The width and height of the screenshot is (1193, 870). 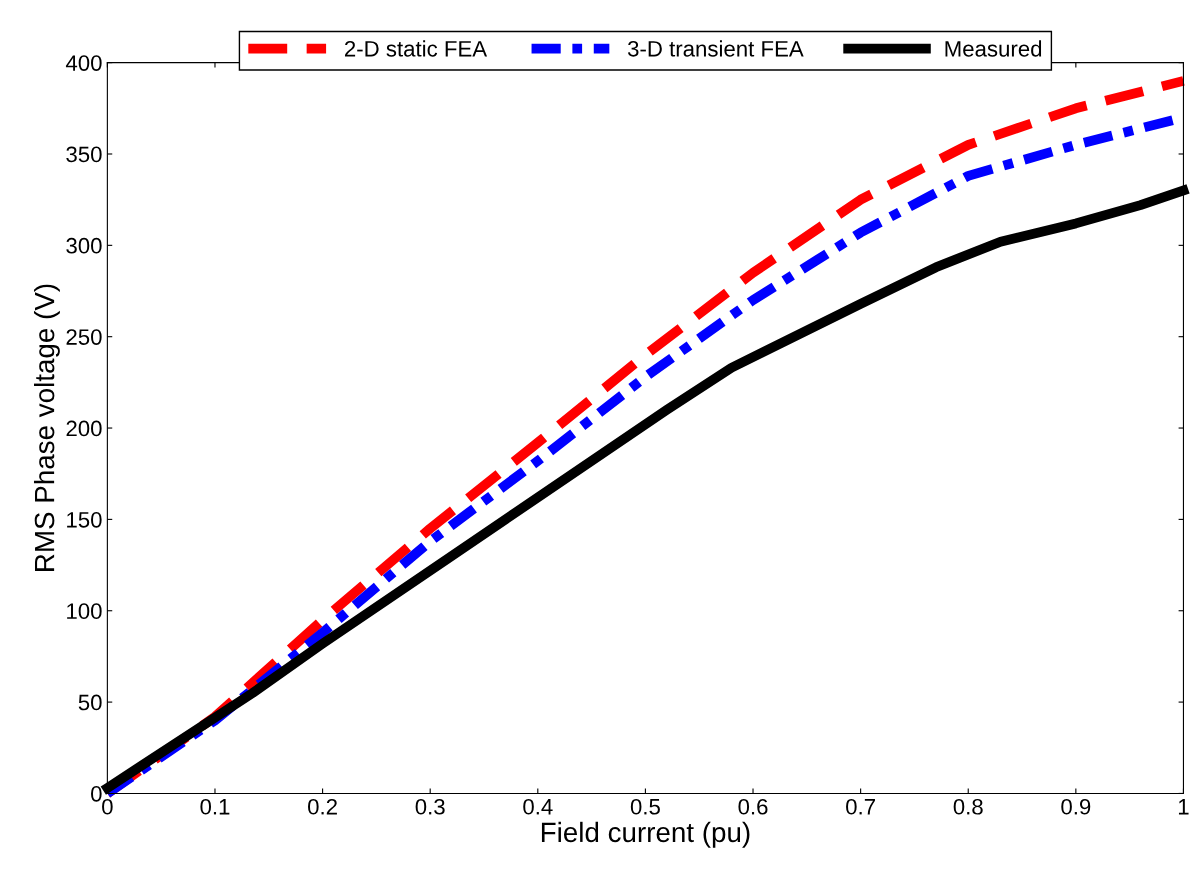 I want to click on legend-label: Measured, so click(x=993, y=48).